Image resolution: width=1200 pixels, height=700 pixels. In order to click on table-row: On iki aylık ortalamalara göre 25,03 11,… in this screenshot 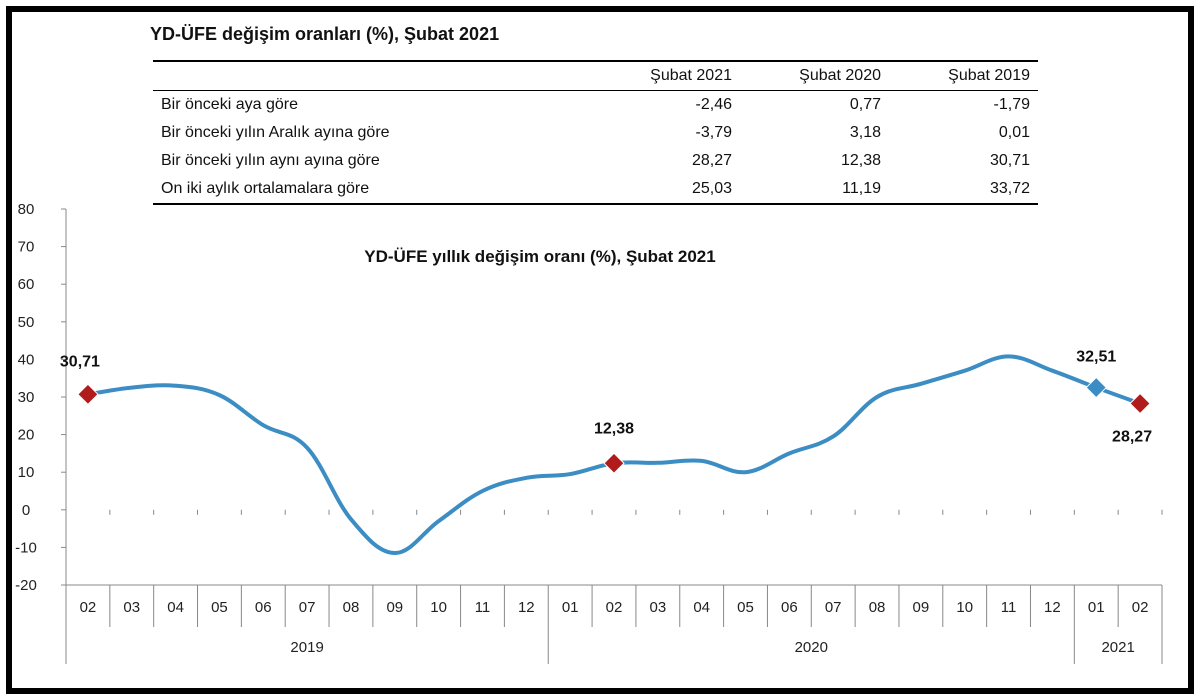, I will do `click(595, 190)`.